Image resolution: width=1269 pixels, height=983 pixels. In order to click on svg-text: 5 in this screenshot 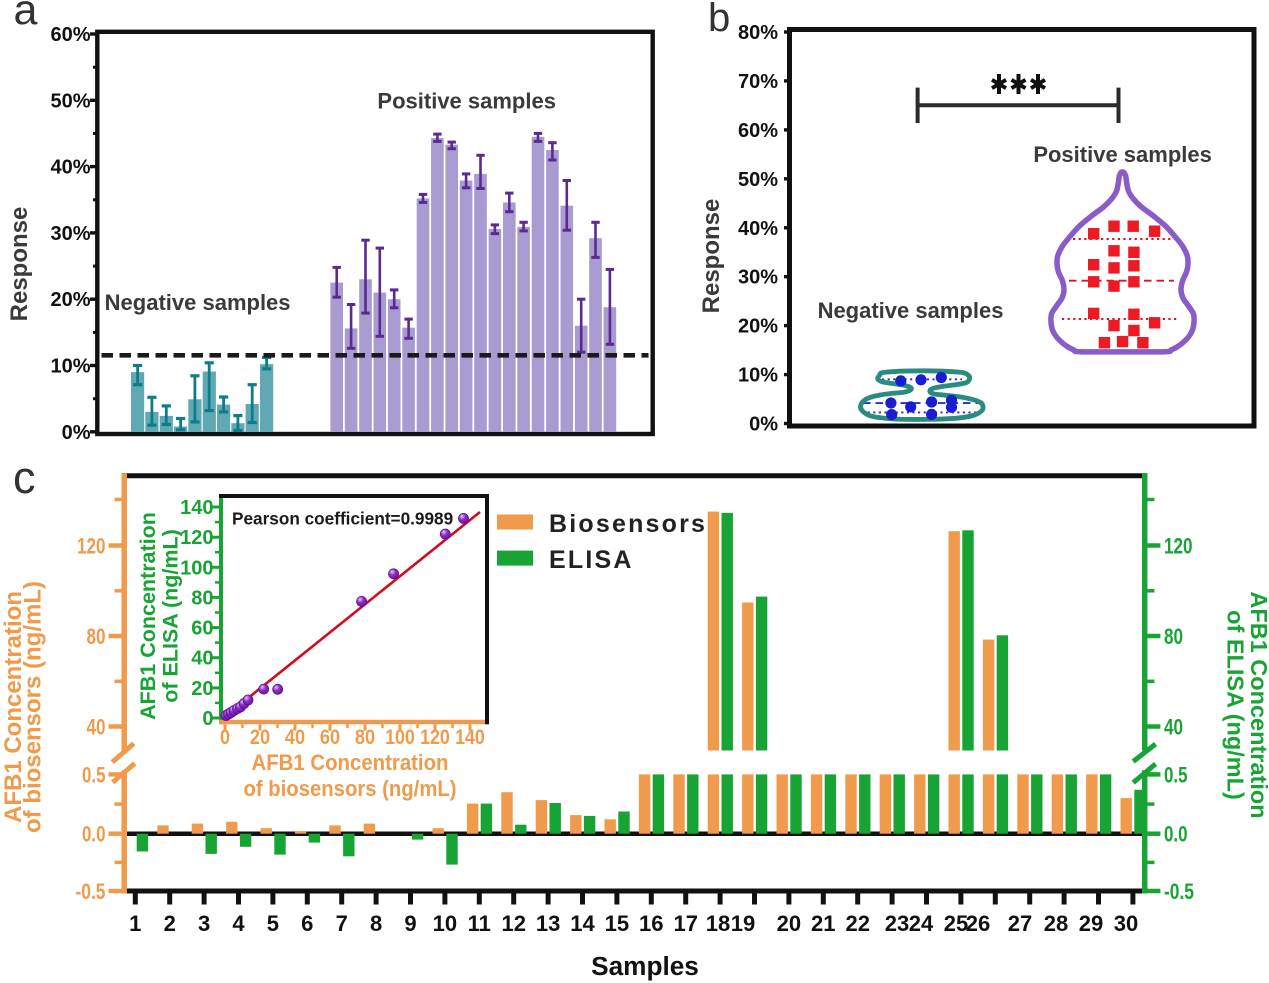, I will do `click(273, 923)`.